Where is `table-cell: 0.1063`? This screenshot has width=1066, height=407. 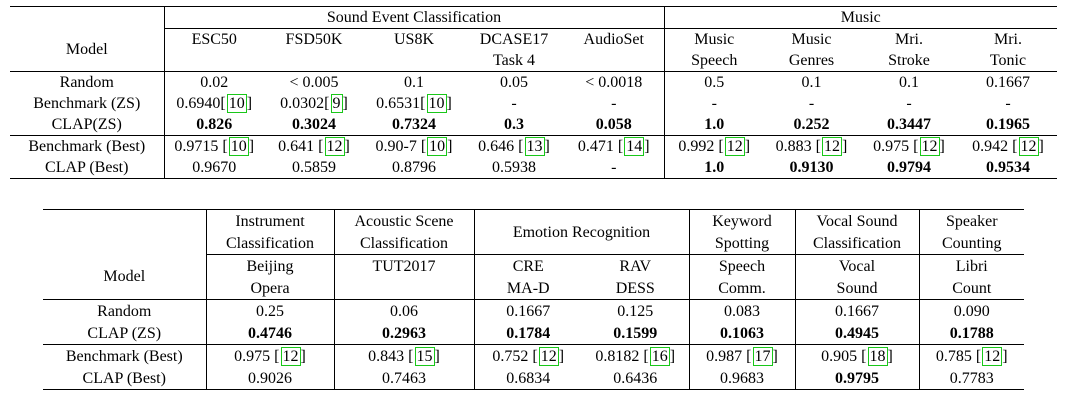
table-cell: 0.1063 is located at coordinates (741, 333).